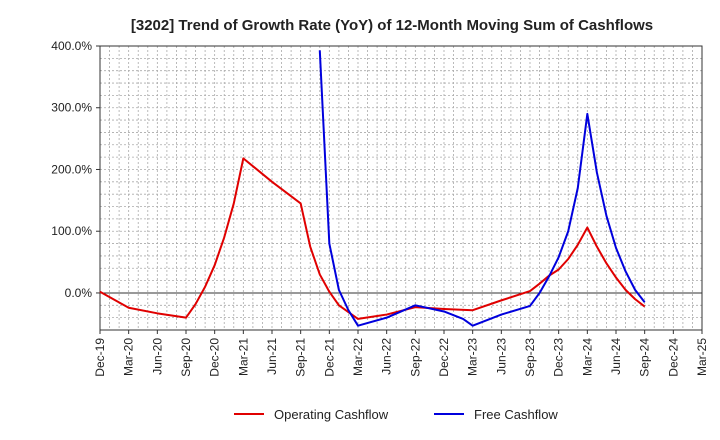  What do you see at coordinates (530, 357) in the screenshot?
I see `x-tick-label: Sep-23` at bounding box center [530, 357].